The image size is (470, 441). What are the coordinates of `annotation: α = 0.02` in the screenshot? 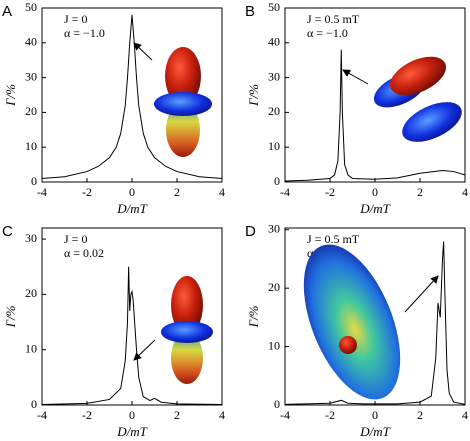 It's located at (84, 253).